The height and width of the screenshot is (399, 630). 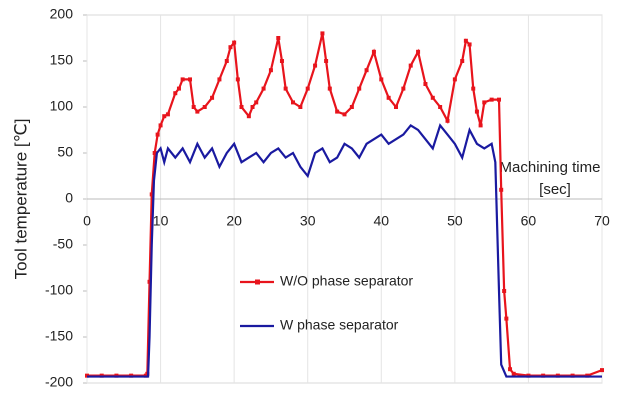 What do you see at coordinates (59, 336) in the screenshot?
I see `y-tick-label: -150` at bounding box center [59, 336].